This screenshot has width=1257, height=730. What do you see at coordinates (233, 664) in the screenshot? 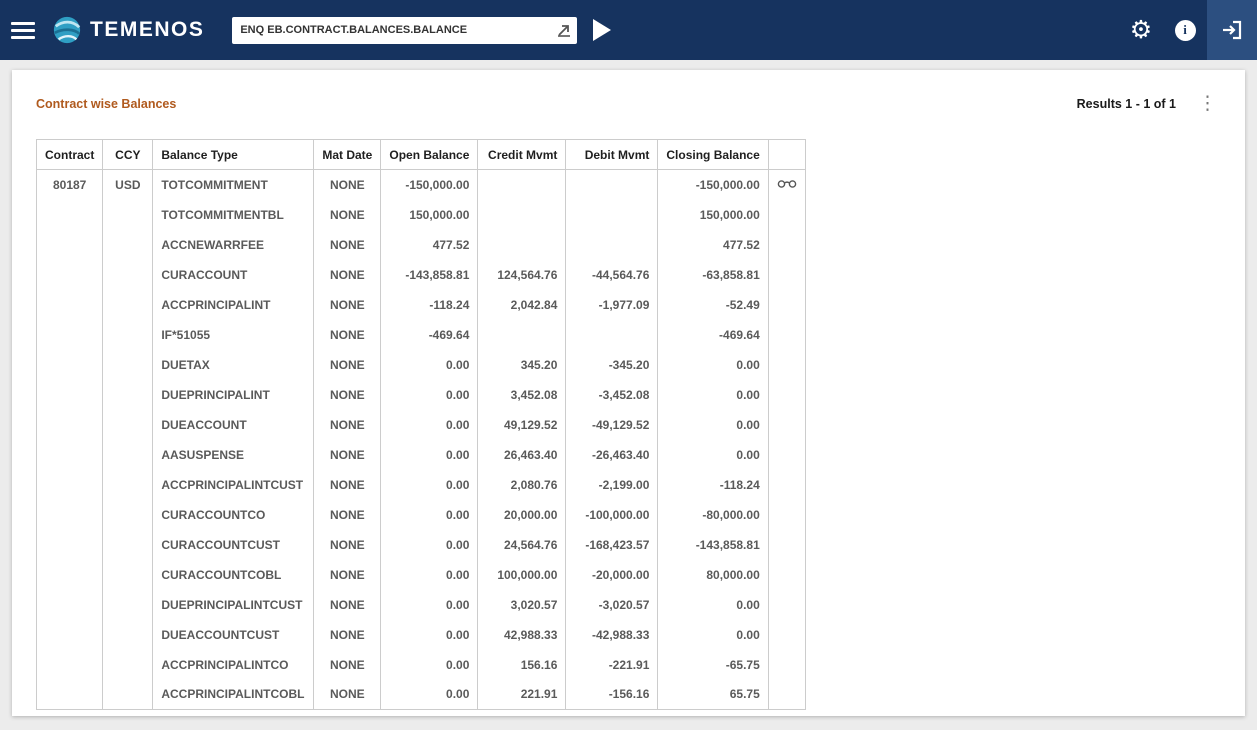
I see `cell-balance-type: ACCPRINCIPALINTCO` at bounding box center [233, 664].